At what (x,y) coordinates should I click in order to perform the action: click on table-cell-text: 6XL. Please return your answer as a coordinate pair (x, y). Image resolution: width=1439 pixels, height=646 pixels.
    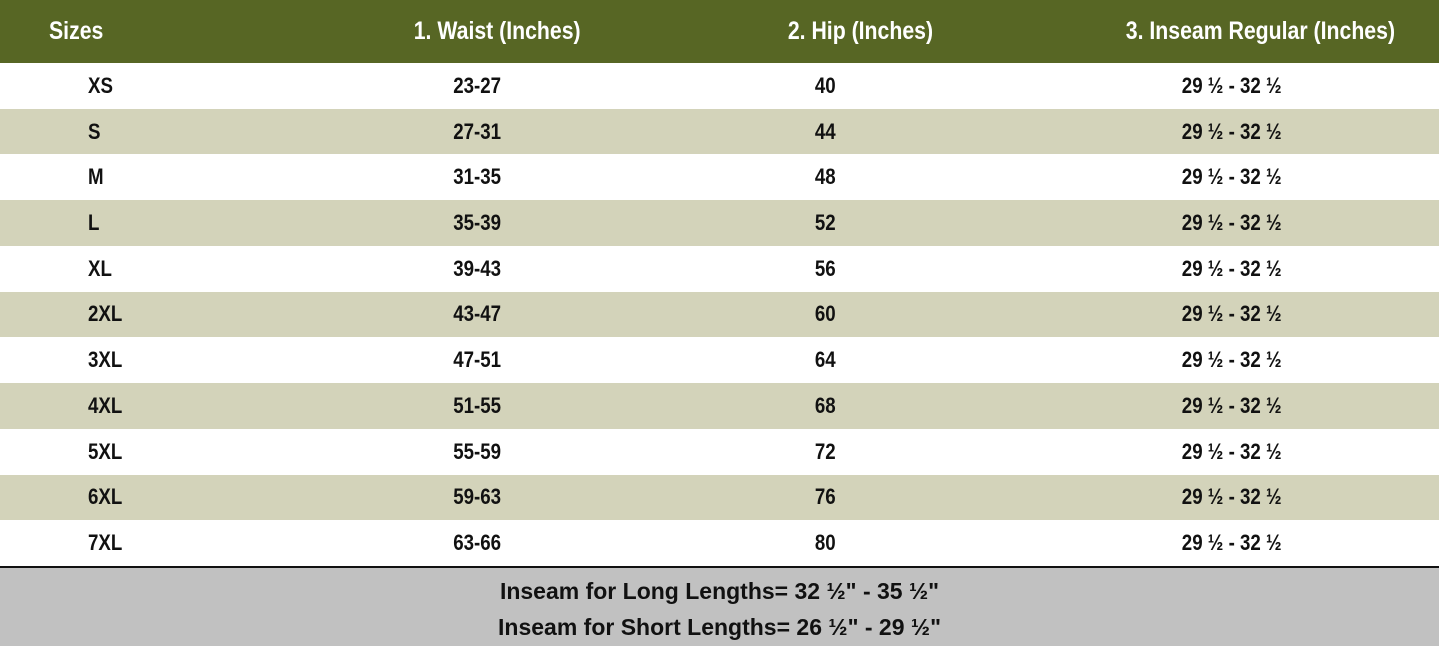
    Looking at the image, I should click on (105, 497).